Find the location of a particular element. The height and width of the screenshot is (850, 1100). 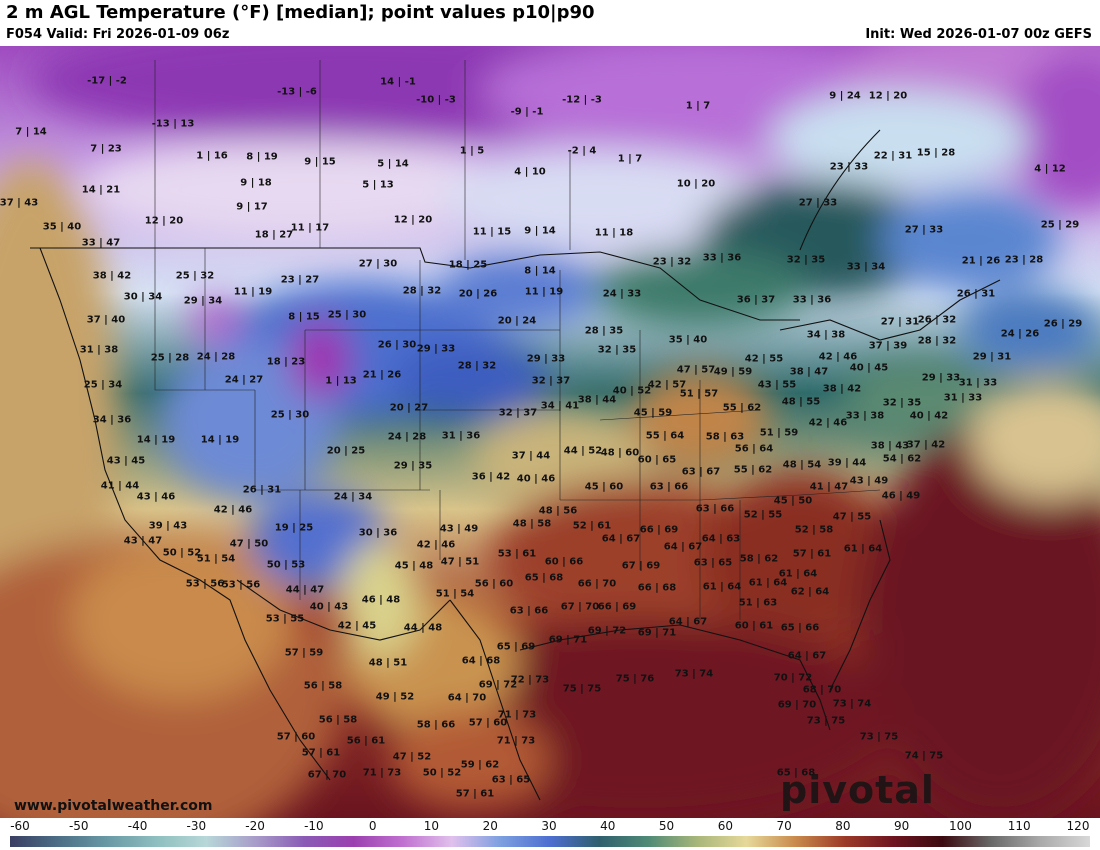

point-value: 47 | 52 is located at coordinates (412, 757).